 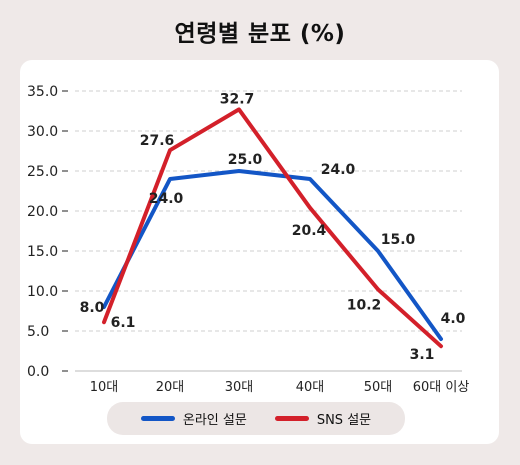 I want to click on data-label-online: 15.0, so click(x=398, y=240).